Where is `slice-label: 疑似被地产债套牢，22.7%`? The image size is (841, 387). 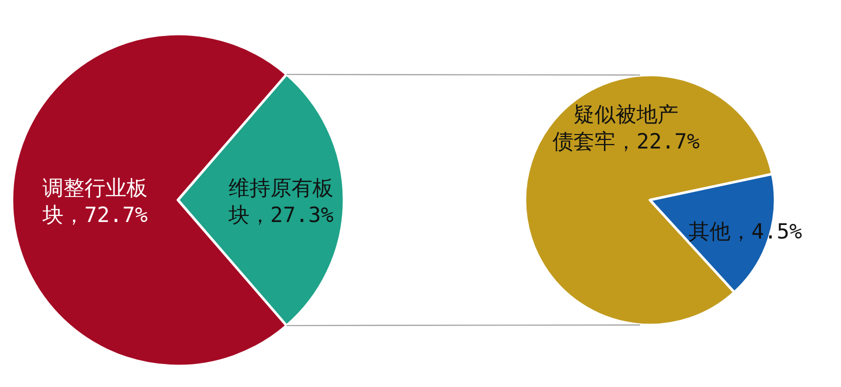
slice-label: 疑似被地产债套牢，22.7% is located at coordinates (626, 128).